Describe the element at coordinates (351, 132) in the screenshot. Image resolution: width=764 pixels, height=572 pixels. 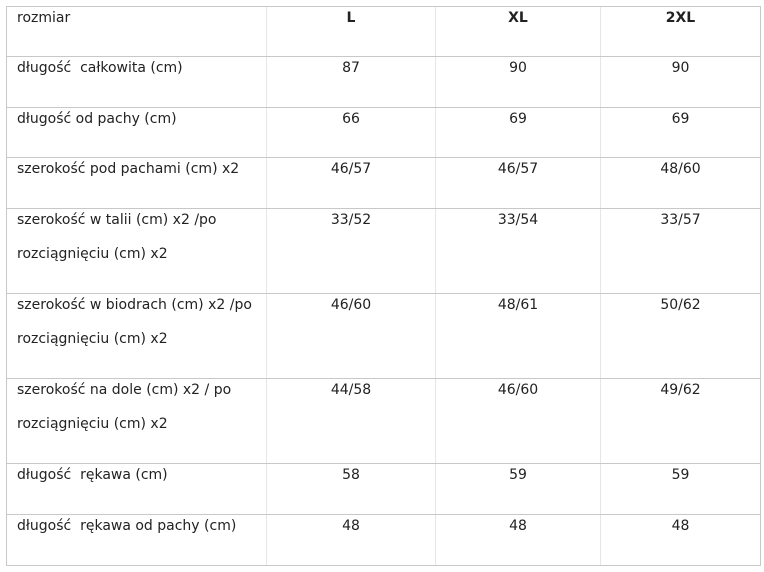
I see `value-cell: 66` at that location.